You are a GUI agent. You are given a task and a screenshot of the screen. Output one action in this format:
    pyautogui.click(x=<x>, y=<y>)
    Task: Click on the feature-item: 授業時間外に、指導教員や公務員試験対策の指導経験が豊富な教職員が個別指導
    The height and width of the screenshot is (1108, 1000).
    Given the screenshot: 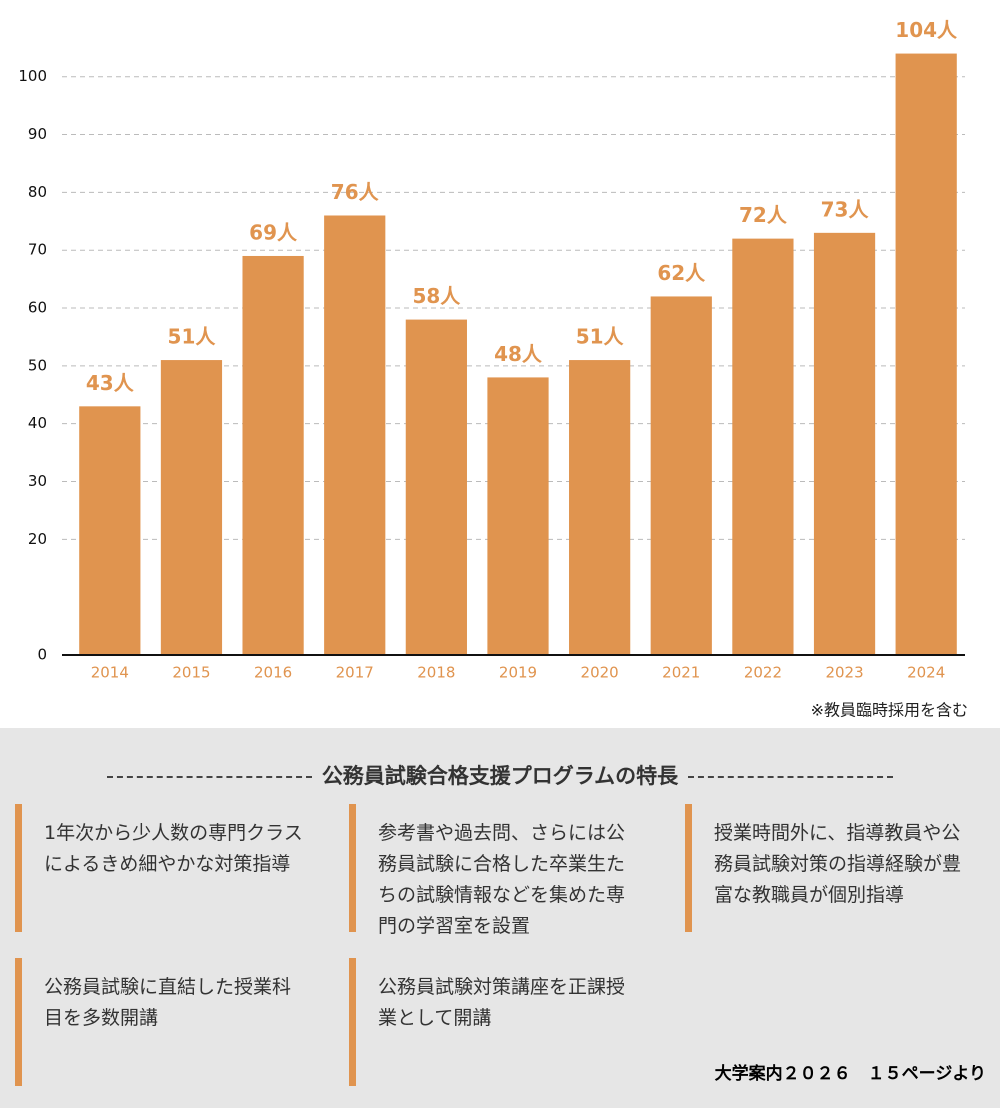 What is the action you would take?
    pyautogui.click(x=830, y=868)
    